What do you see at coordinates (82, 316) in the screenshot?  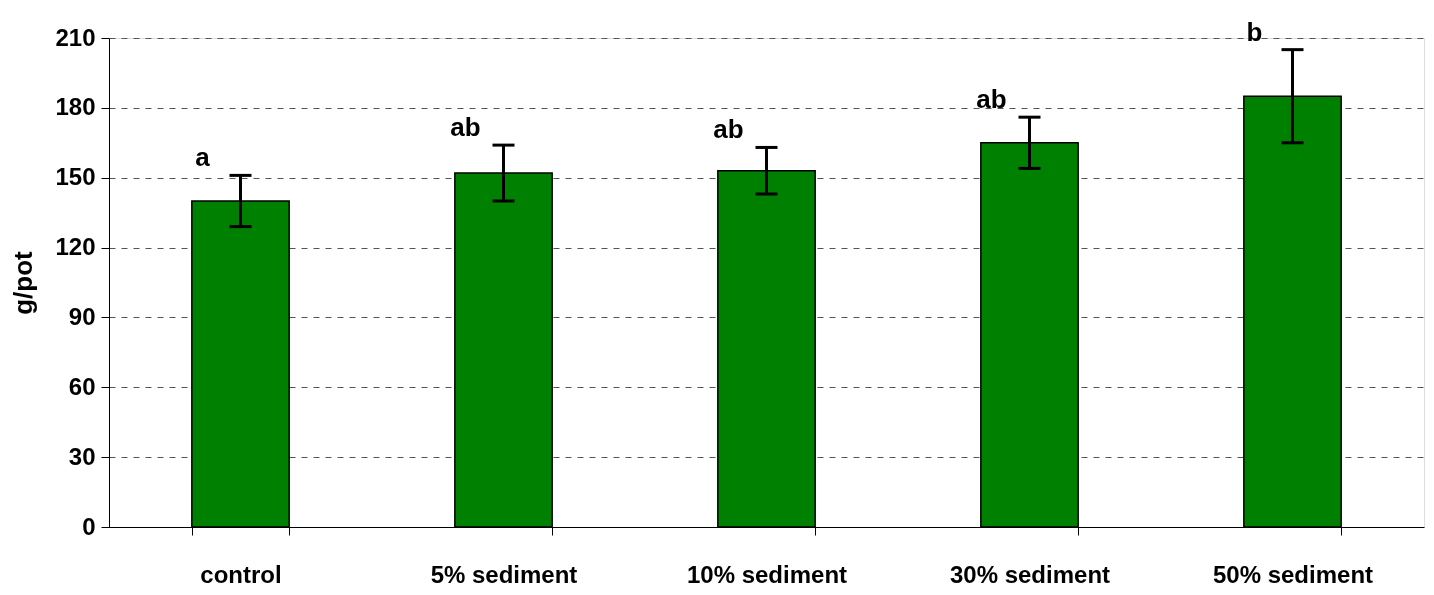 I see `y-tick-label: 90` at bounding box center [82, 316].